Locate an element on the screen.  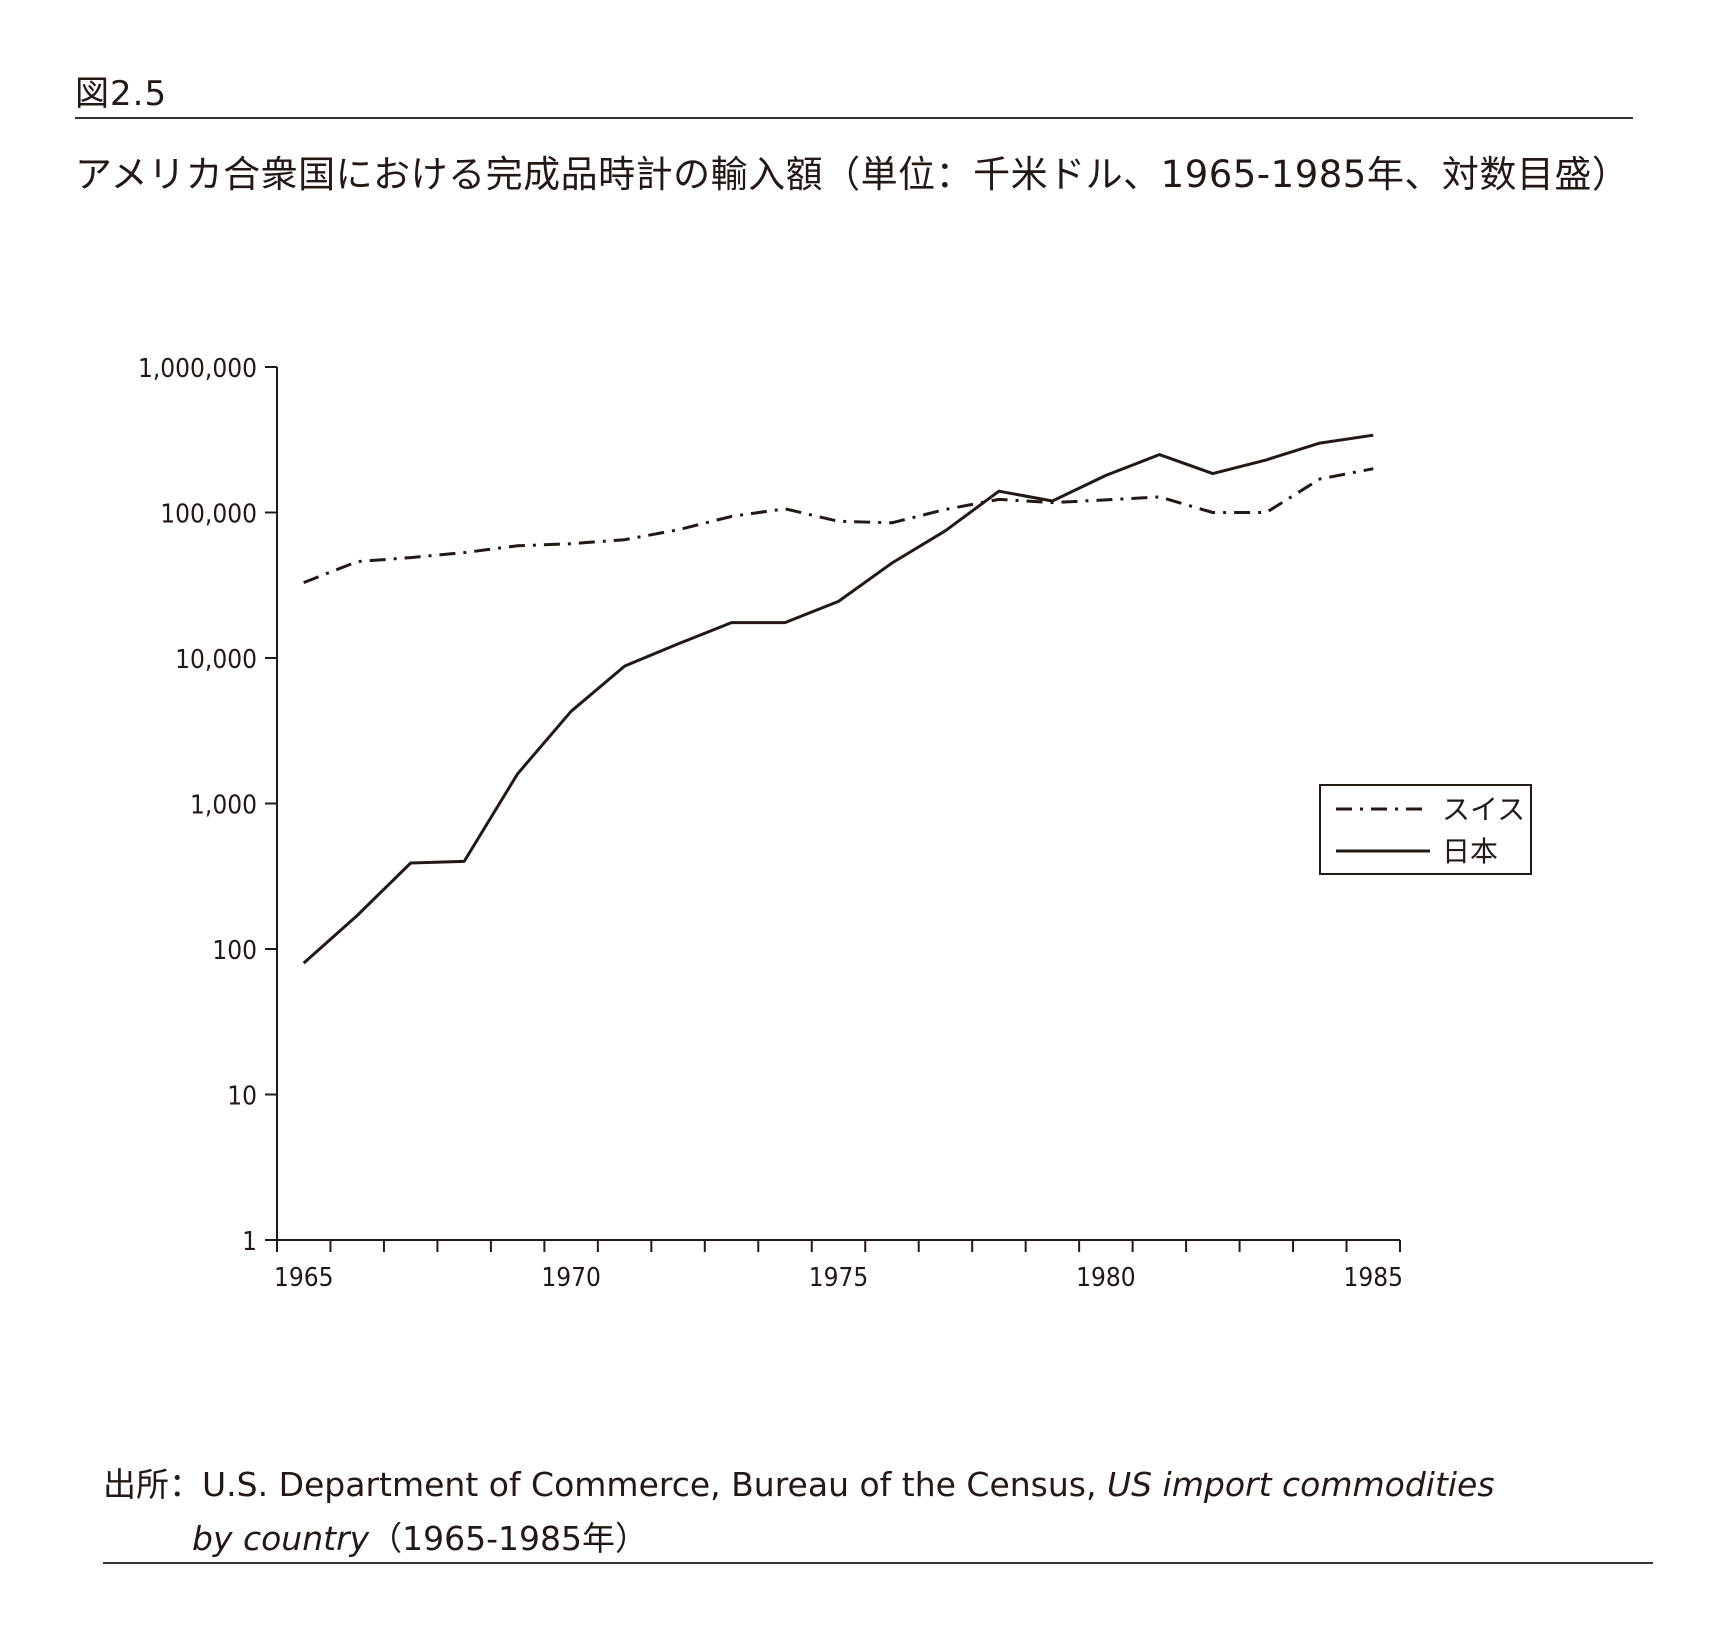
source-publication-cont: by country is located at coordinates (281, 1538).